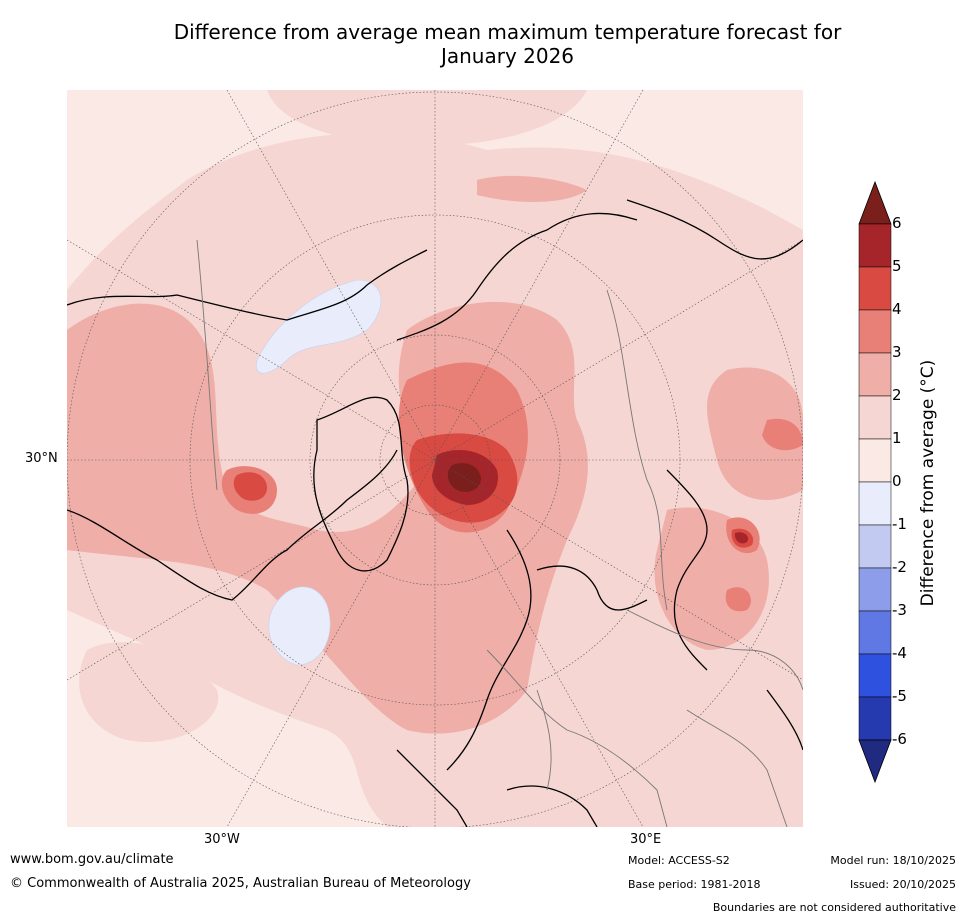 This screenshot has width=965, height=919. I want to click on model-label: Model: ACCESS-S2, so click(679, 860).